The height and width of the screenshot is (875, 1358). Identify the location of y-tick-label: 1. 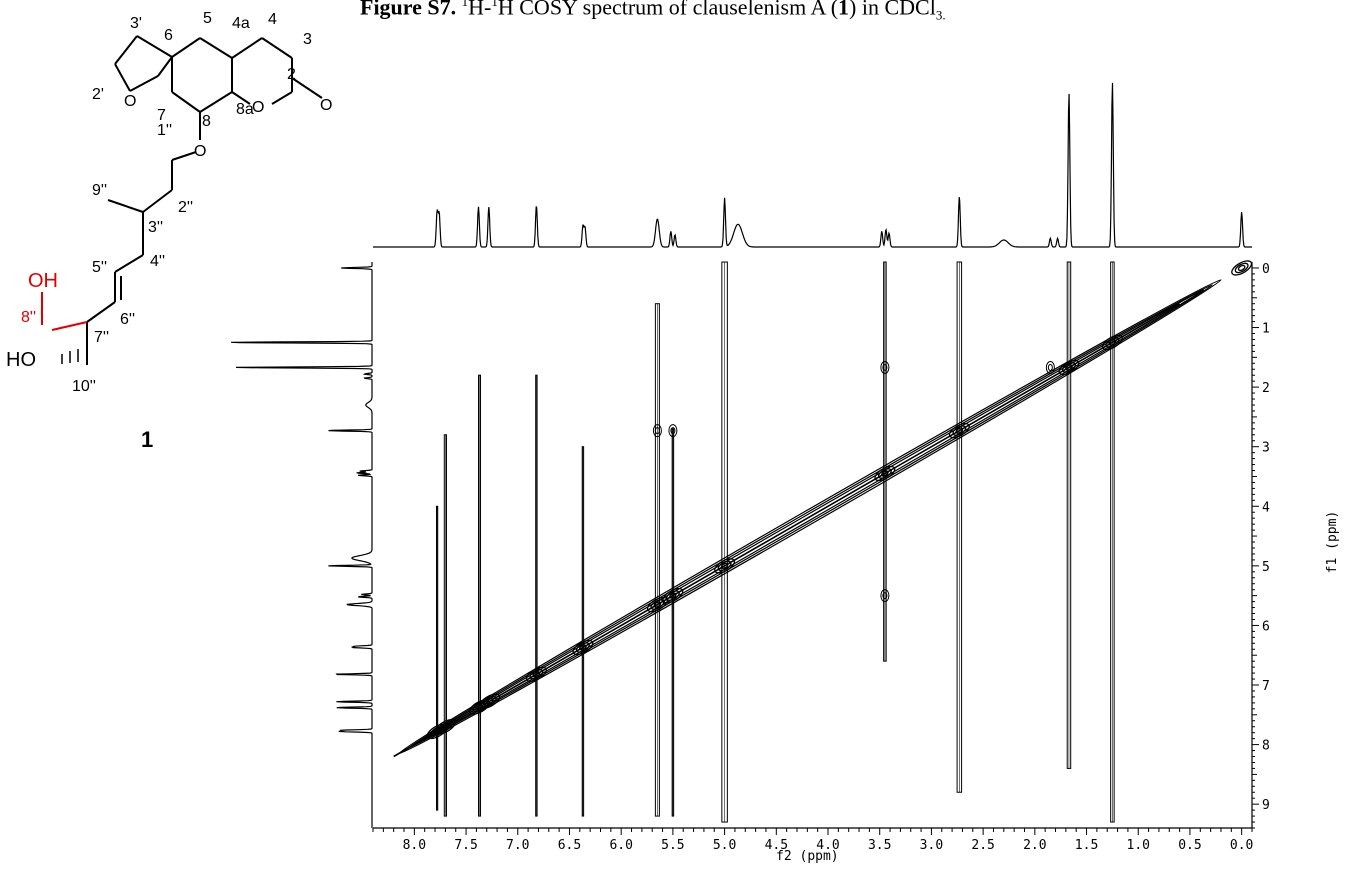
(1266, 329).